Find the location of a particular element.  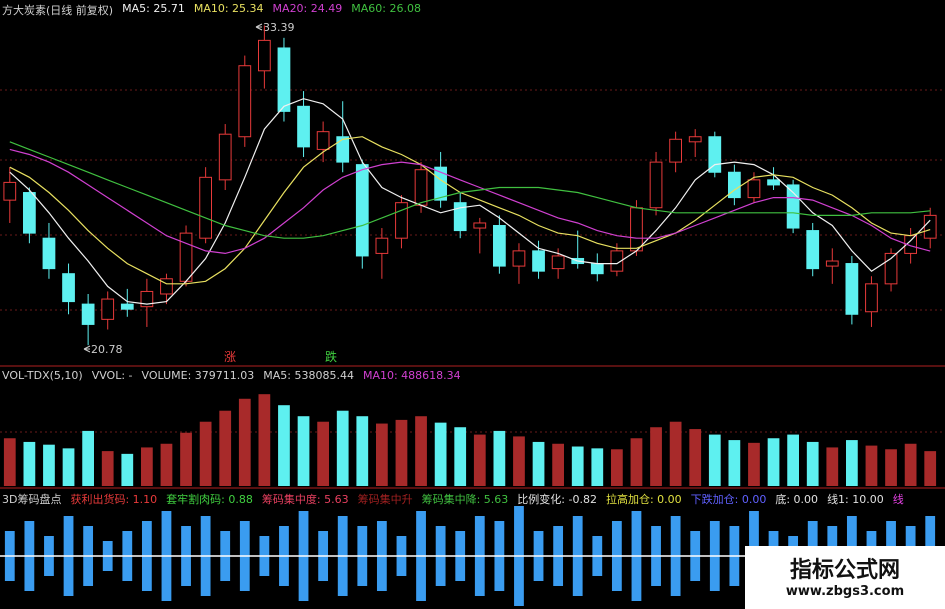

indicator-legend: 线 is located at coordinates (898, 499).